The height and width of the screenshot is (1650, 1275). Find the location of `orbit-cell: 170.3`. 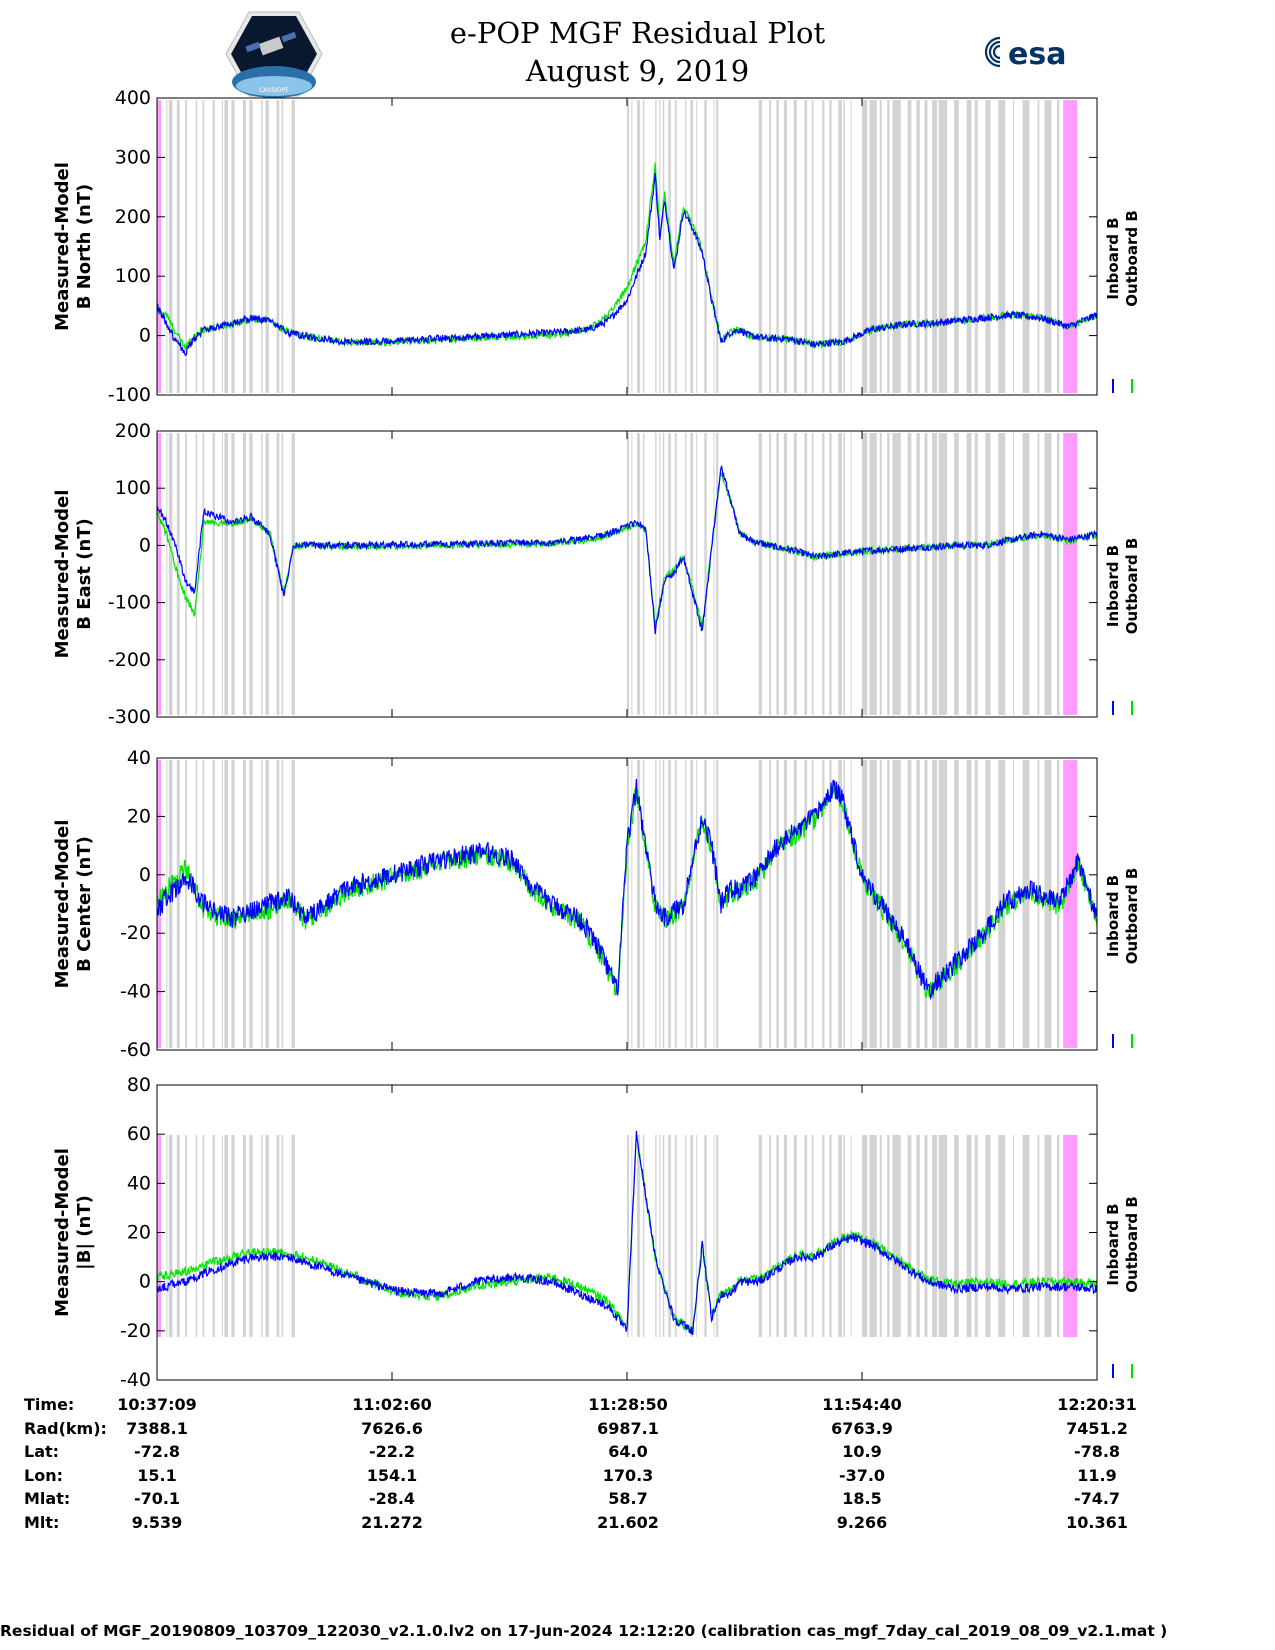

orbit-cell: 170.3 is located at coordinates (628, 1475).